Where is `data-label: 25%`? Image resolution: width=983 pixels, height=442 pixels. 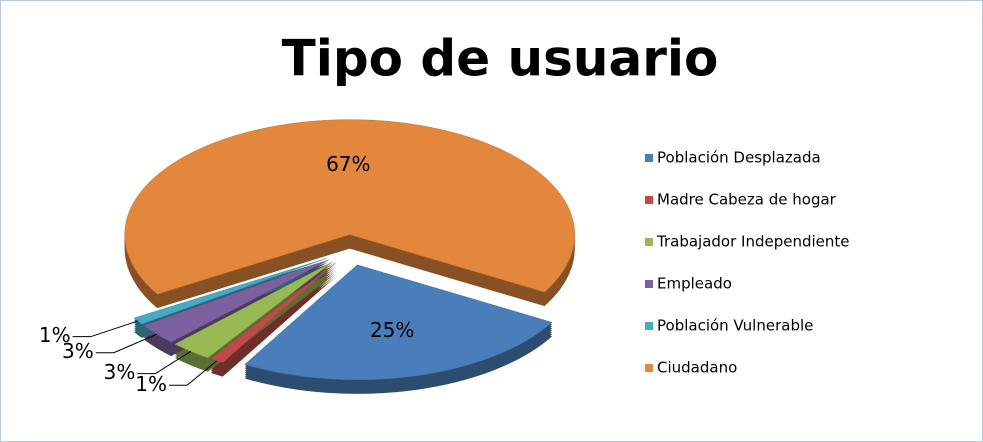 data-label: 25% is located at coordinates (392, 330).